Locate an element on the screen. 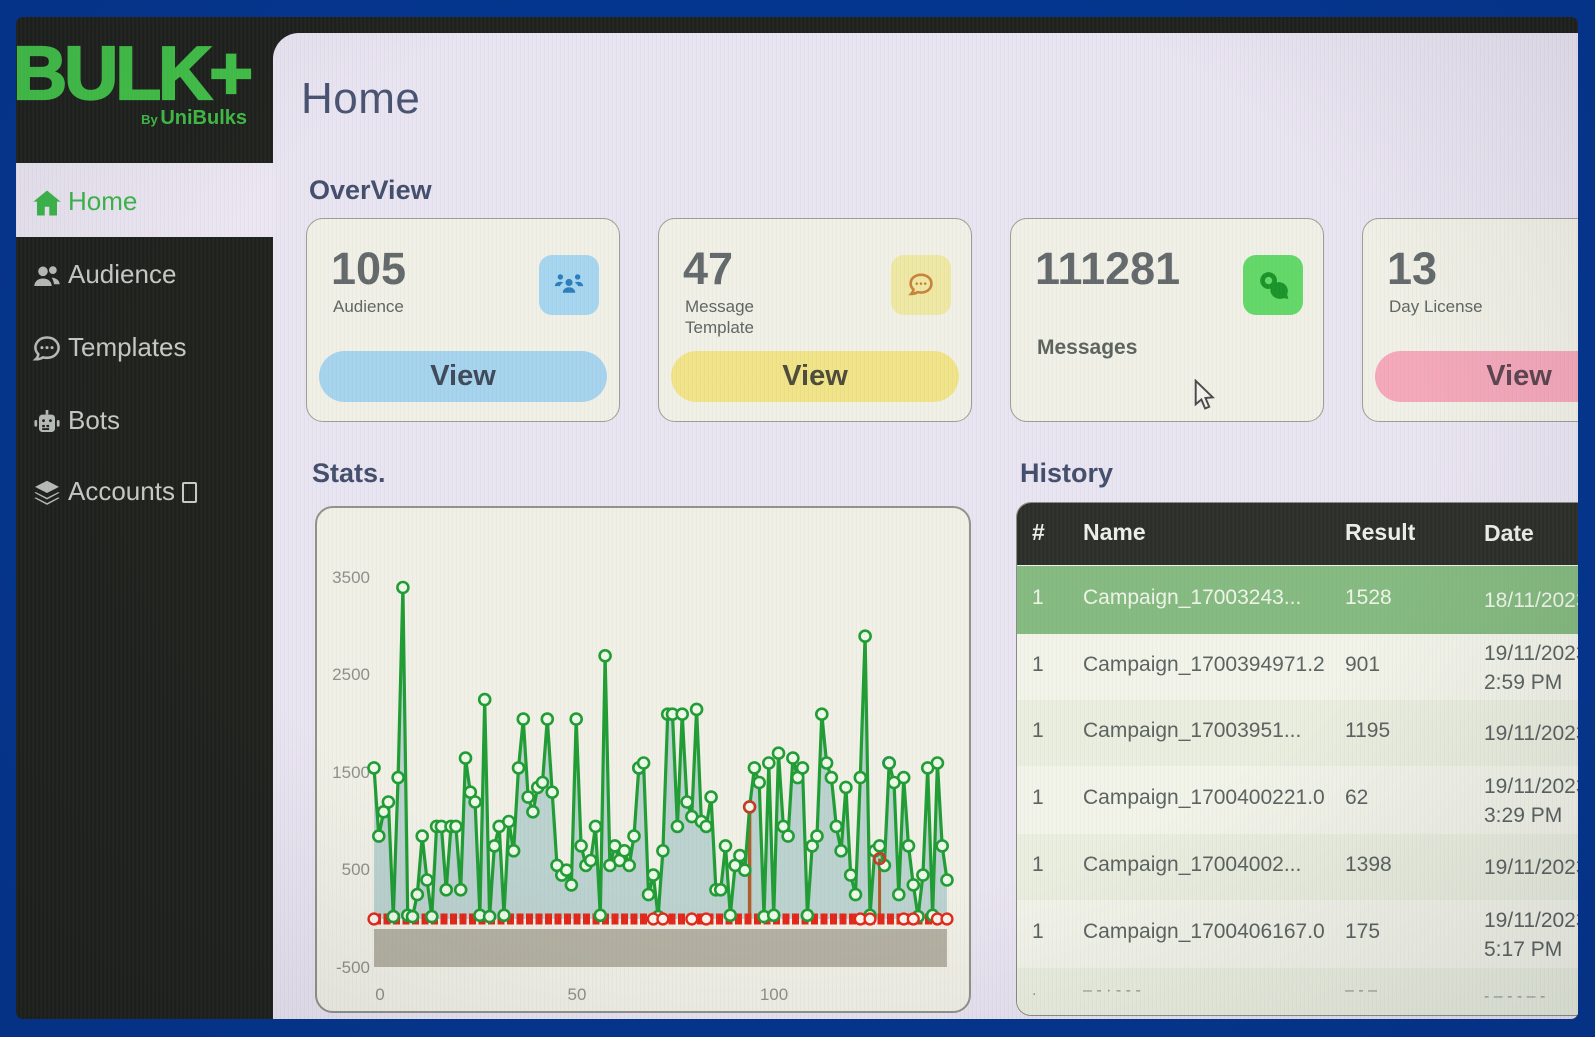 Image resolution: width=1595 pixels, height=1037 pixels. svg-text: 500 is located at coordinates (356, 869).